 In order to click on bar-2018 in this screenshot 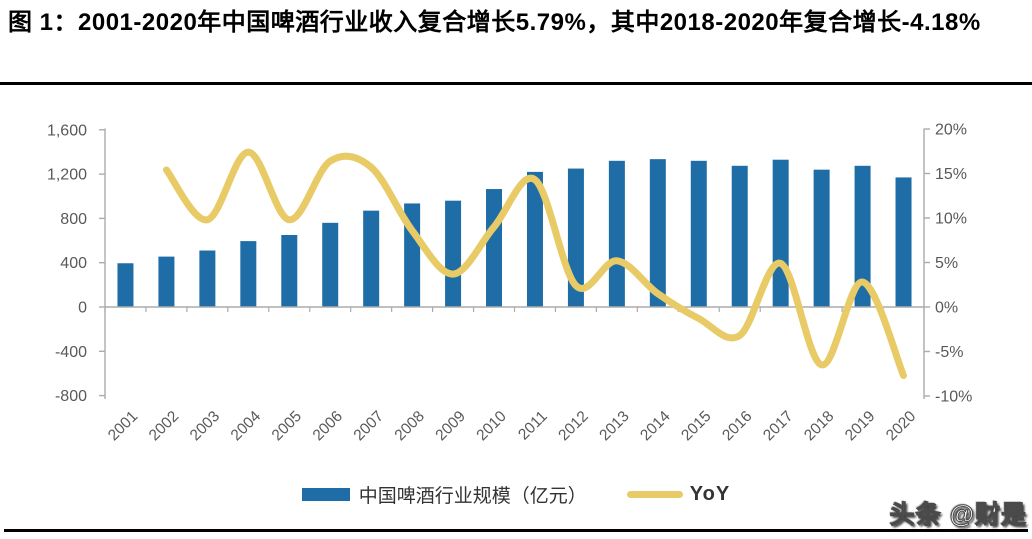, I will do `click(821, 238)`.